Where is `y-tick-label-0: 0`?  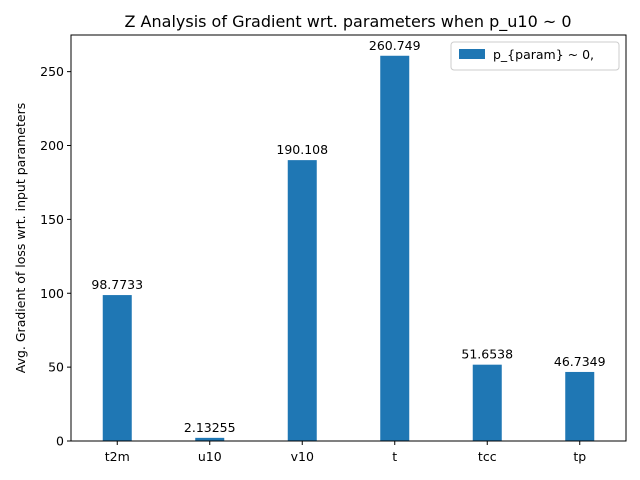 y-tick-label-0: 0 is located at coordinates (60, 441).